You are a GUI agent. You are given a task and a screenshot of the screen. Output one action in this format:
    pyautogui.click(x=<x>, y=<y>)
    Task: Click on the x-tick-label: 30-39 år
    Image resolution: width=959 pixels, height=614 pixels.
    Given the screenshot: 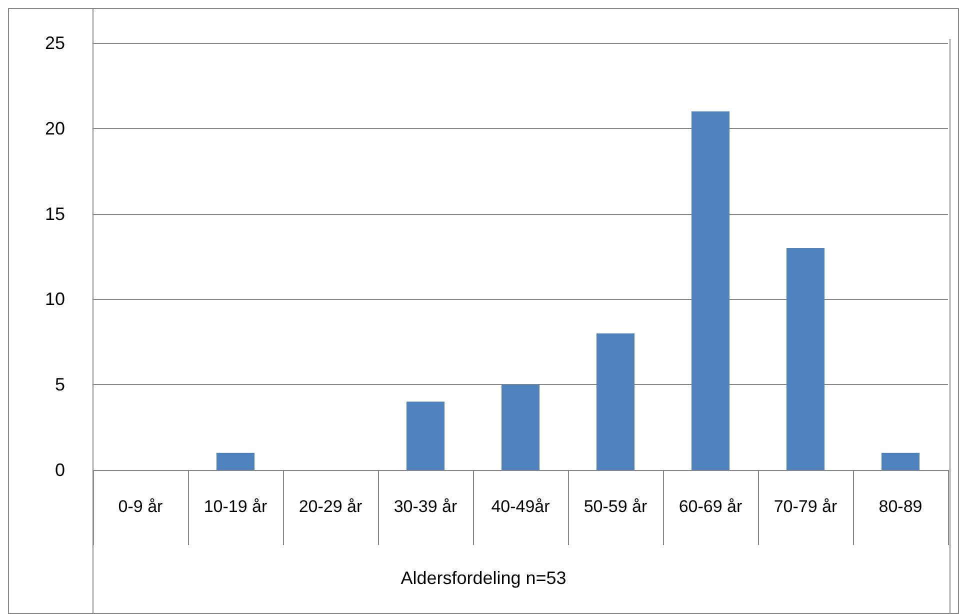 What is the action you would take?
    pyautogui.click(x=426, y=506)
    